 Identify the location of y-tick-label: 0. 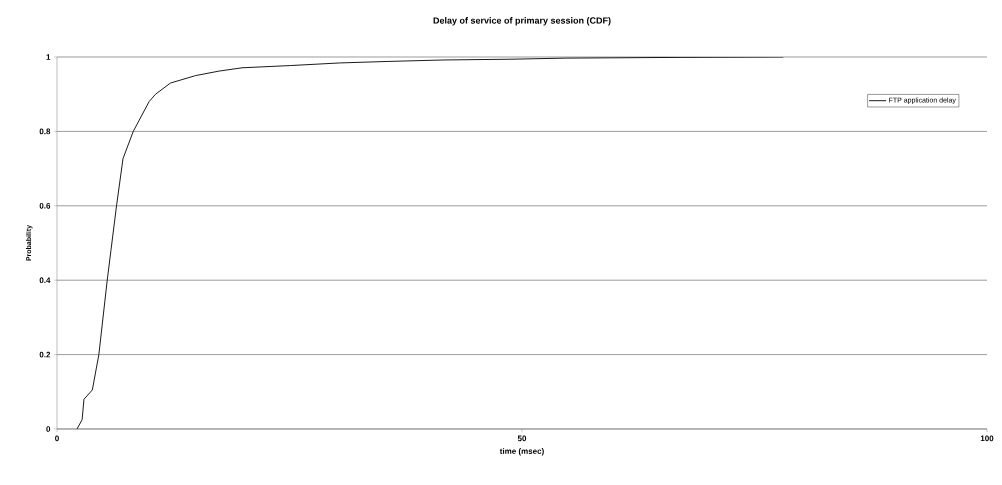
(48, 429).